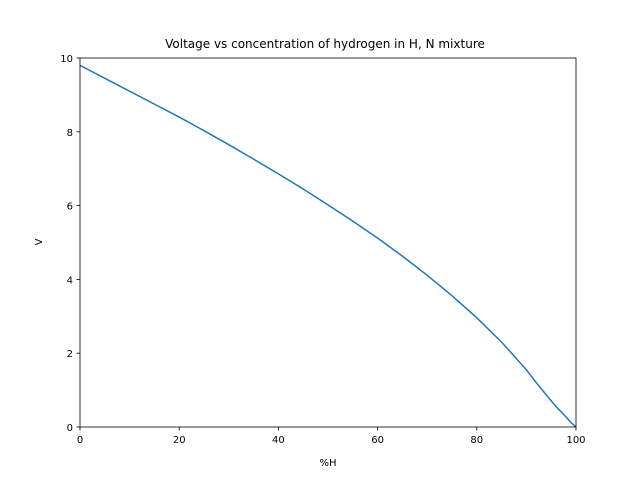 This screenshot has width=640, height=480. I want to click on x-axis-label: %H, so click(327, 463).